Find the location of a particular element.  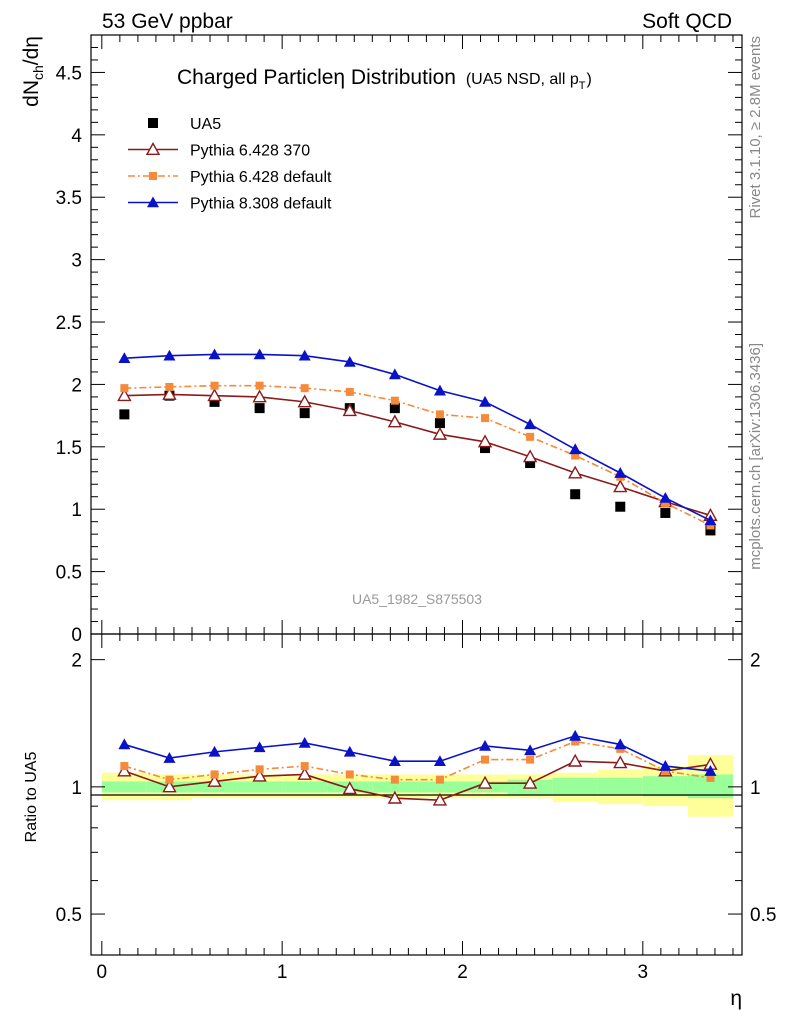

ratio-y-tick-label-right: 0.5 is located at coordinates (763, 915).